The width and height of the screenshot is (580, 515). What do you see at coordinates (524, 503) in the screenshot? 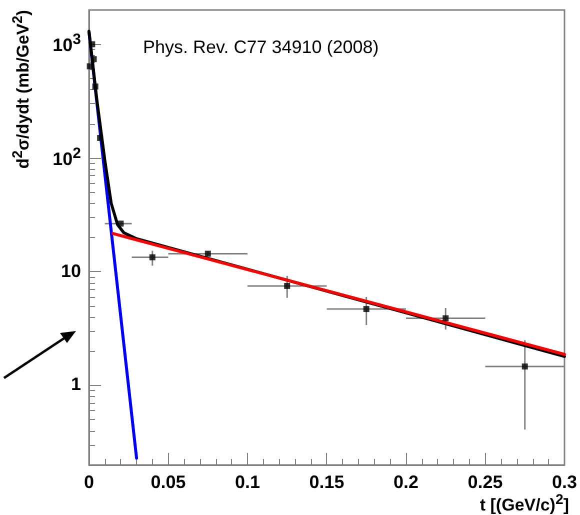
I see `x-axis-title: t [(GeV/c)$^{2}$]` at bounding box center [524, 503].